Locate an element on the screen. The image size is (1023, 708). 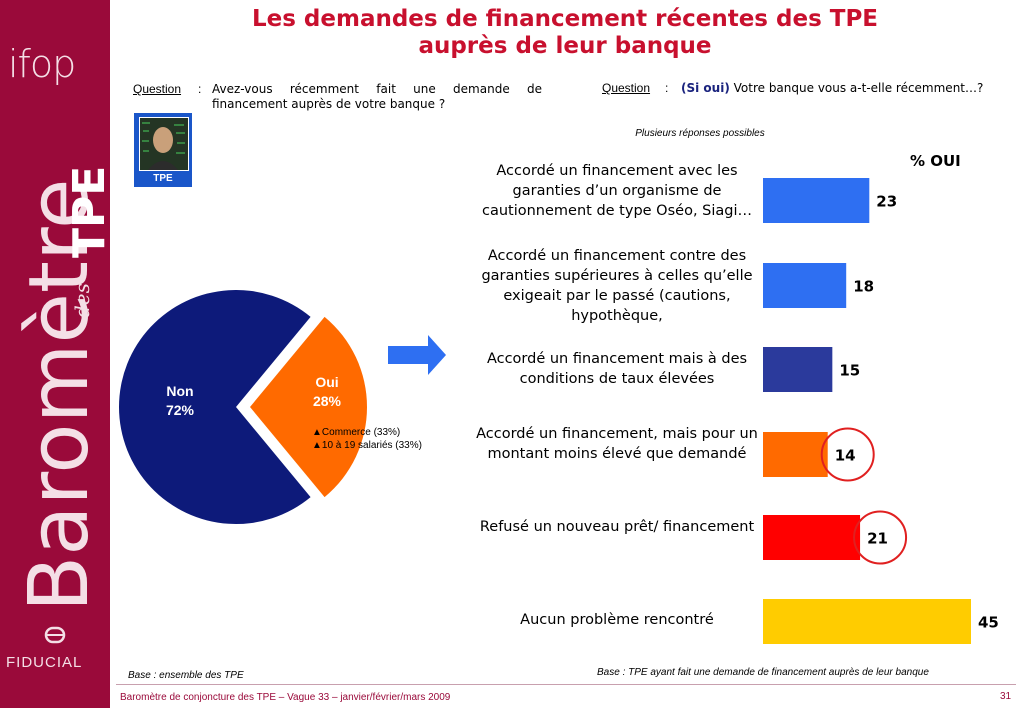
question-right-colon: : is located at coordinates (667, 88).